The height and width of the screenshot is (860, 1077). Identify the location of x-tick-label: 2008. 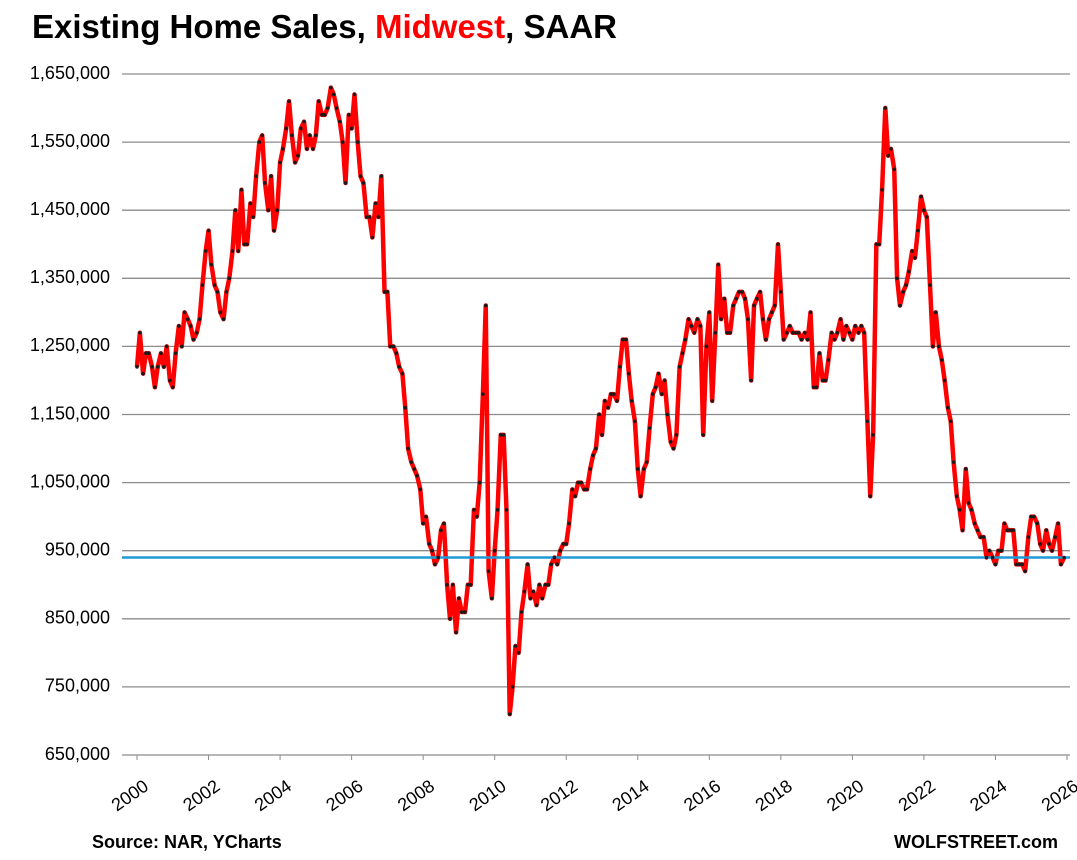
(416, 795).